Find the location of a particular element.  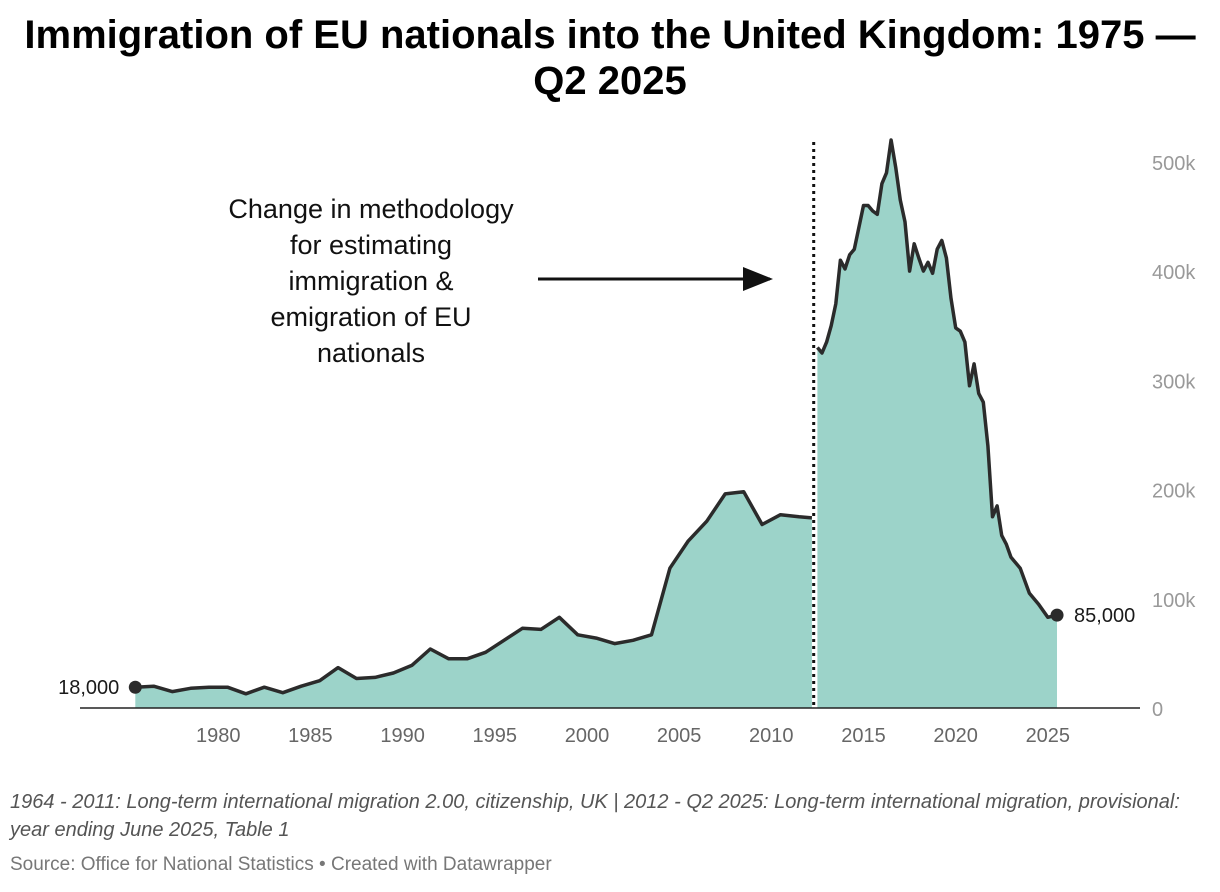

y-tick-label: 400k is located at coordinates (1174, 273).